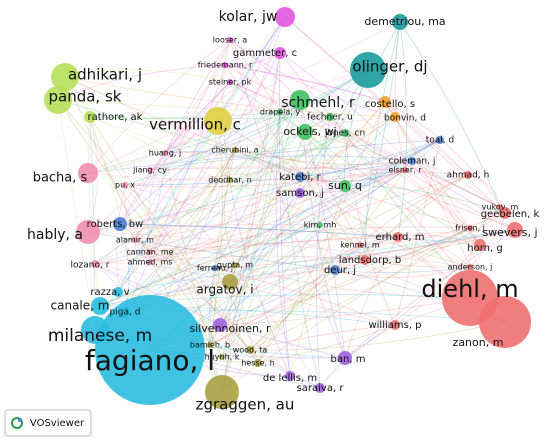 The height and width of the screenshot is (442, 550). What do you see at coordinates (235, 265) in the screenshot?
I see `node-label: gupta, m` at bounding box center [235, 265].